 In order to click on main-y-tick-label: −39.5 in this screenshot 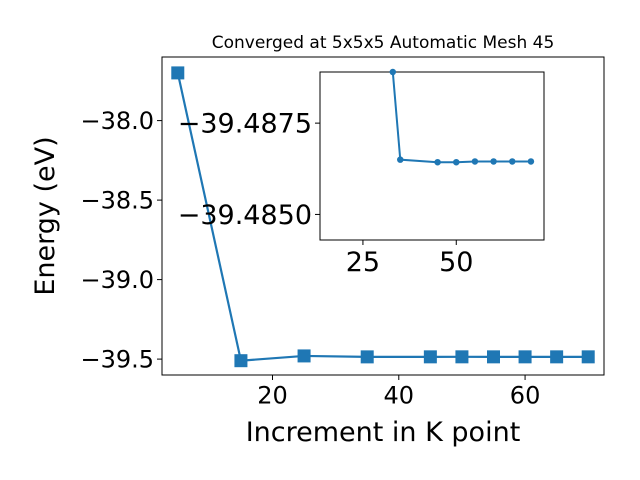, I will do `click(117, 360)`.